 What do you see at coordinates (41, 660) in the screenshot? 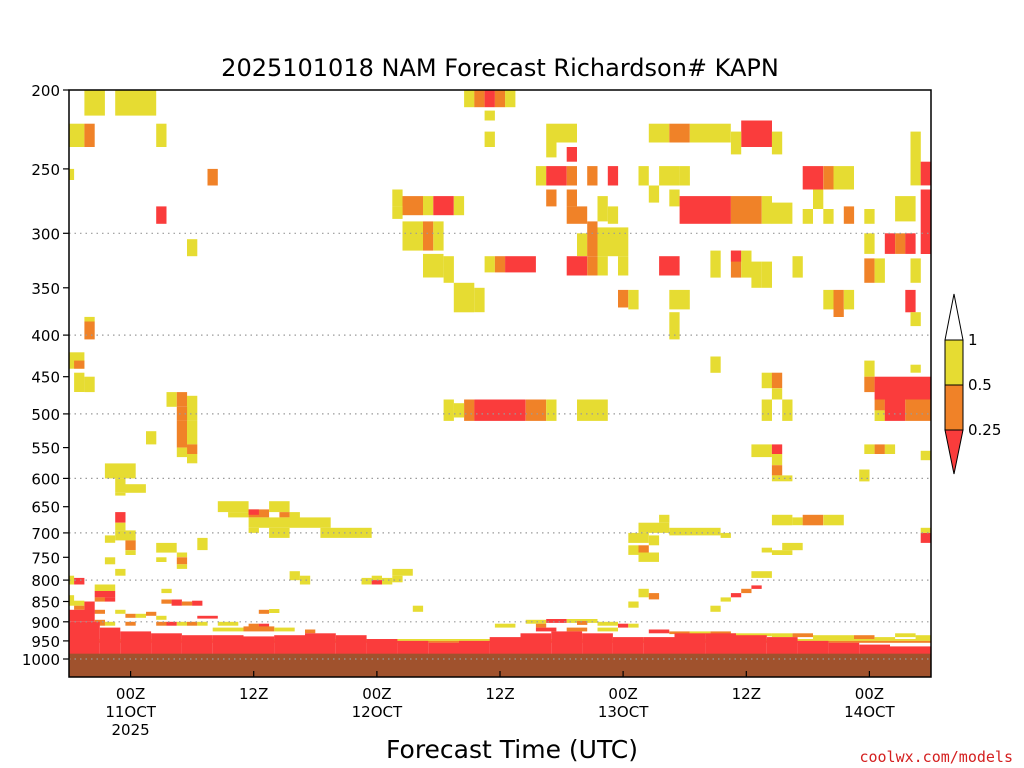
I see `y-tick-label: 1000` at bounding box center [41, 660].